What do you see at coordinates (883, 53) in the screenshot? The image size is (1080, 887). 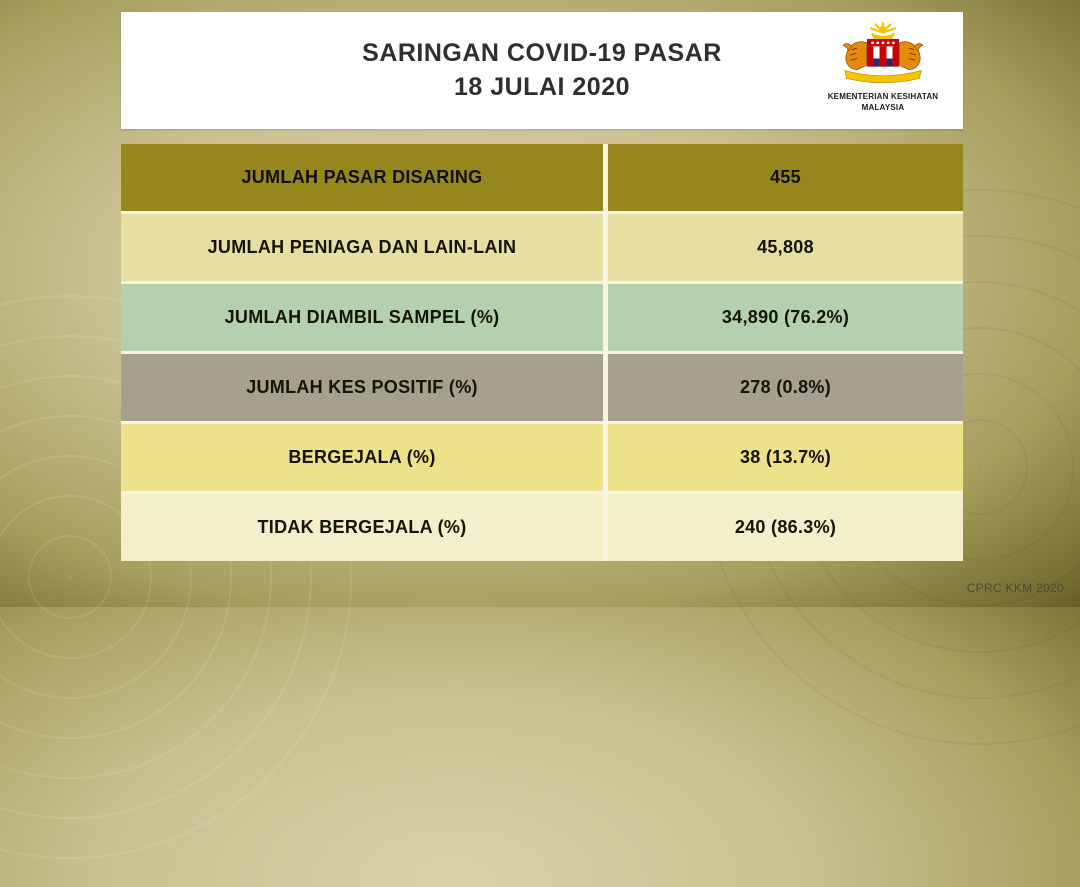 I see `coat-of-arms-icon` at bounding box center [883, 53].